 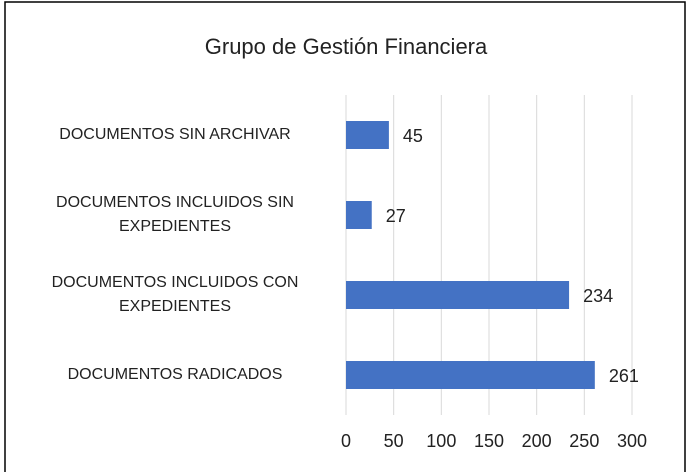 What do you see at coordinates (175, 134) in the screenshot?
I see `y-tick-label: DOCUMENTOS SIN ARCHIVAR` at bounding box center [175, 134].